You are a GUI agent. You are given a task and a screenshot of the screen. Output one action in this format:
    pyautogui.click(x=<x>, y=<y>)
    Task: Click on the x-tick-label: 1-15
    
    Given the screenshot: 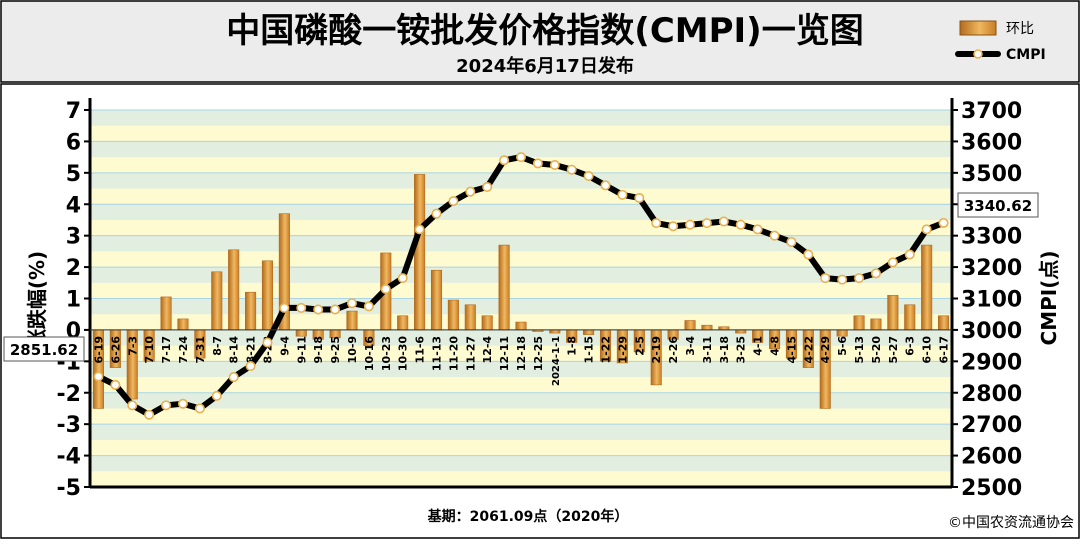 What is the action you would take?
    pyautogui.click(x=589, y=350)
    